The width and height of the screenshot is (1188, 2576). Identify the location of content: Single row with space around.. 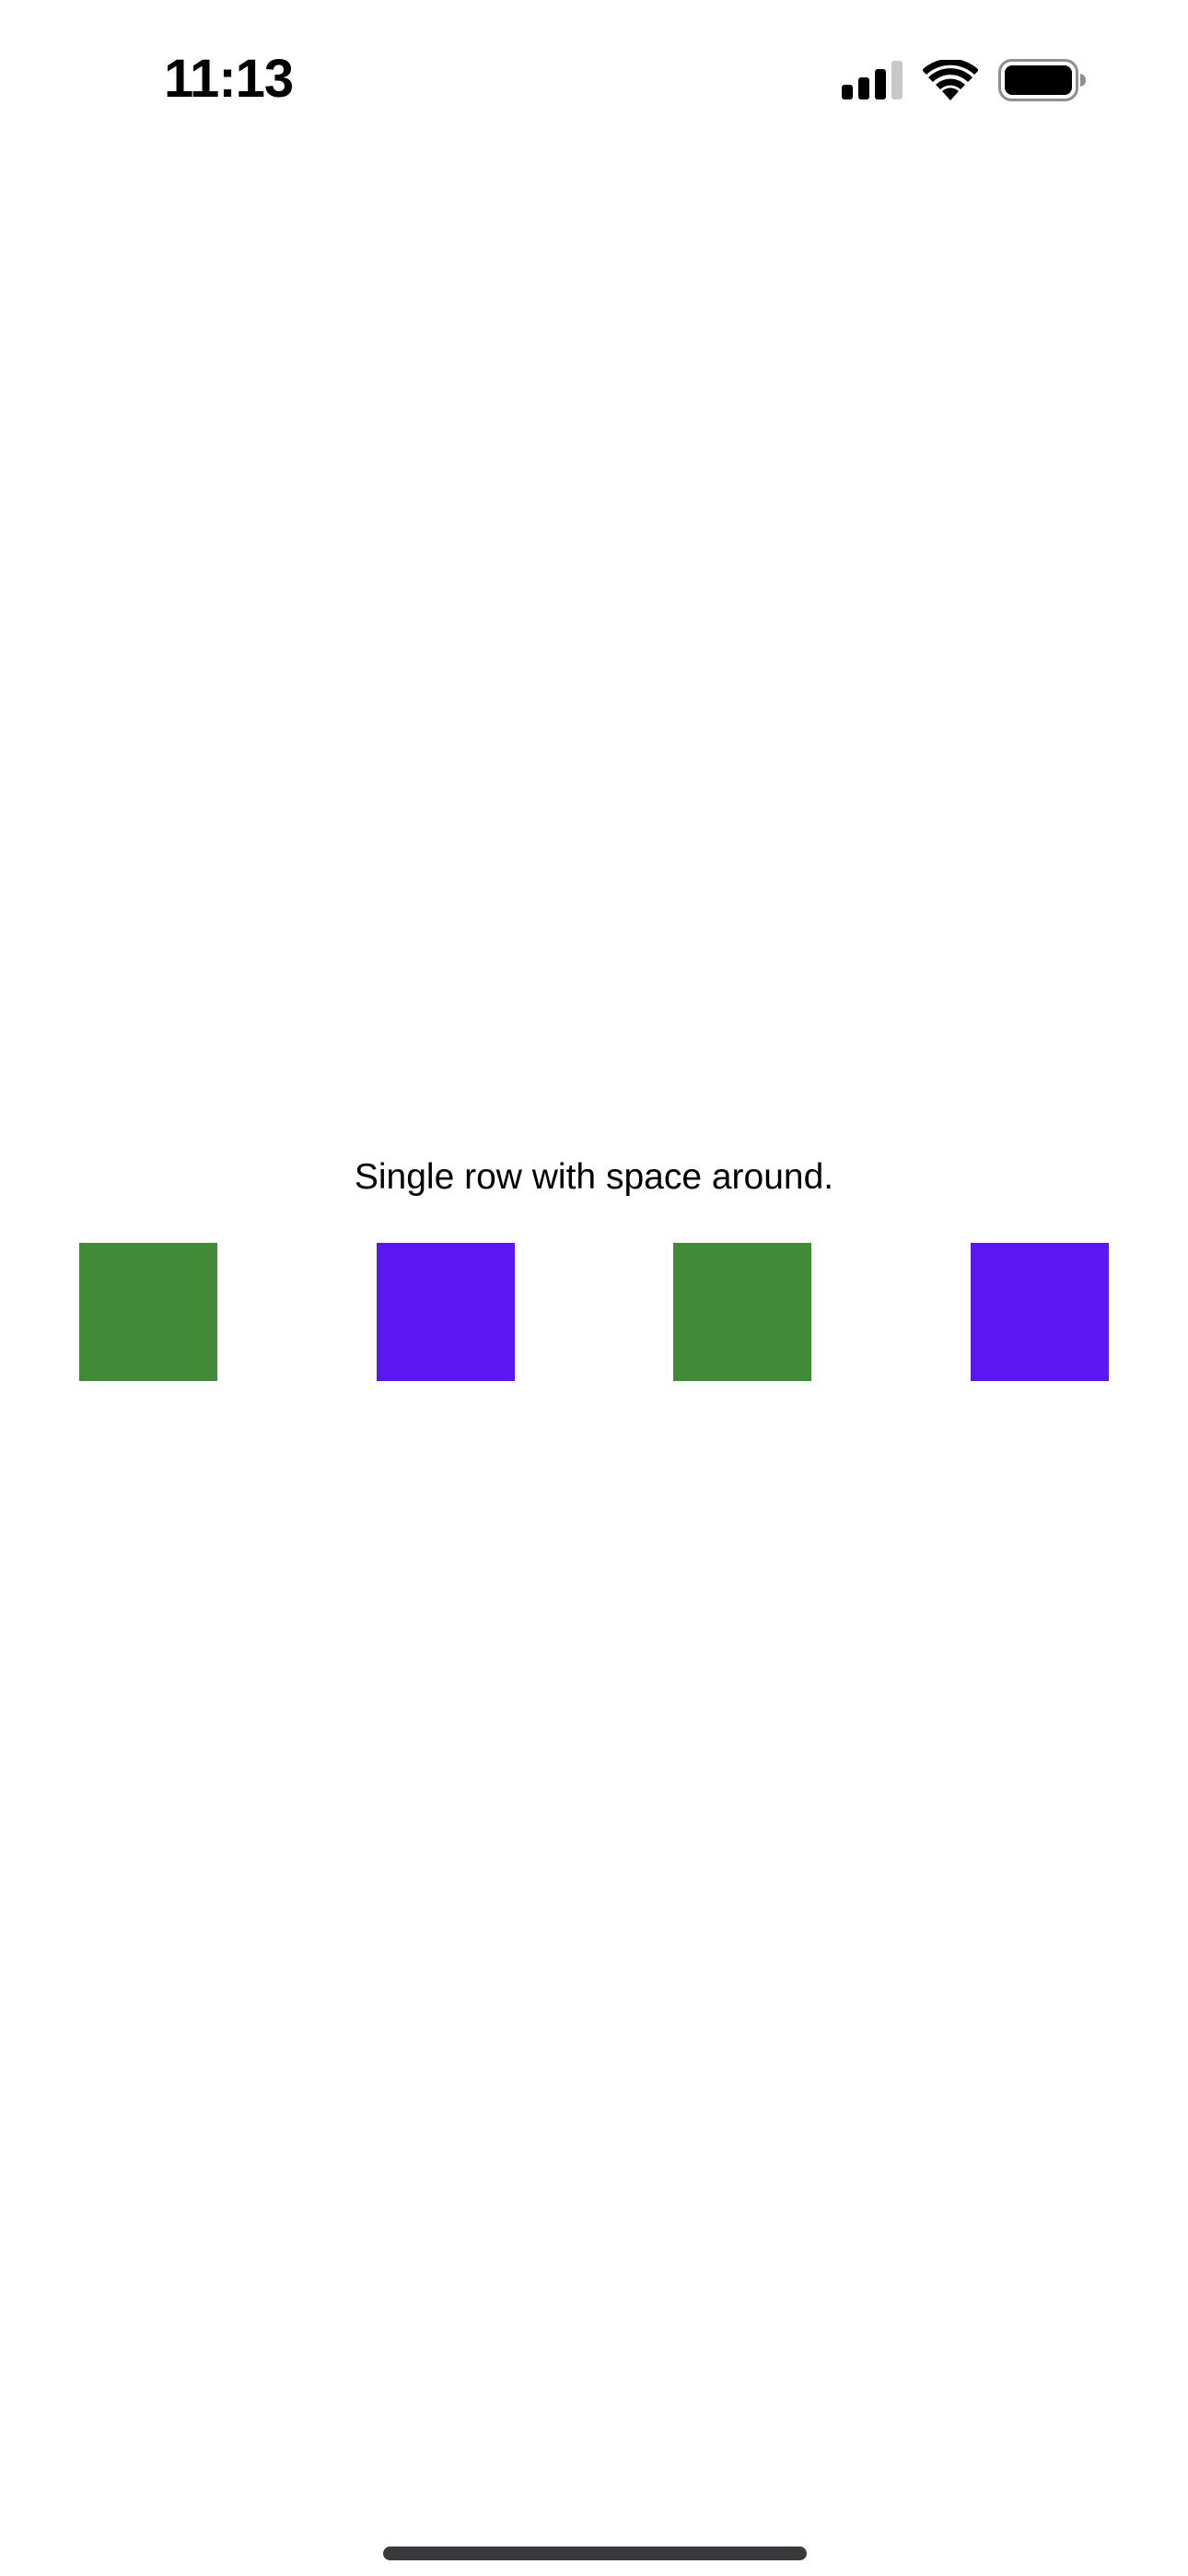
(594, 1265).